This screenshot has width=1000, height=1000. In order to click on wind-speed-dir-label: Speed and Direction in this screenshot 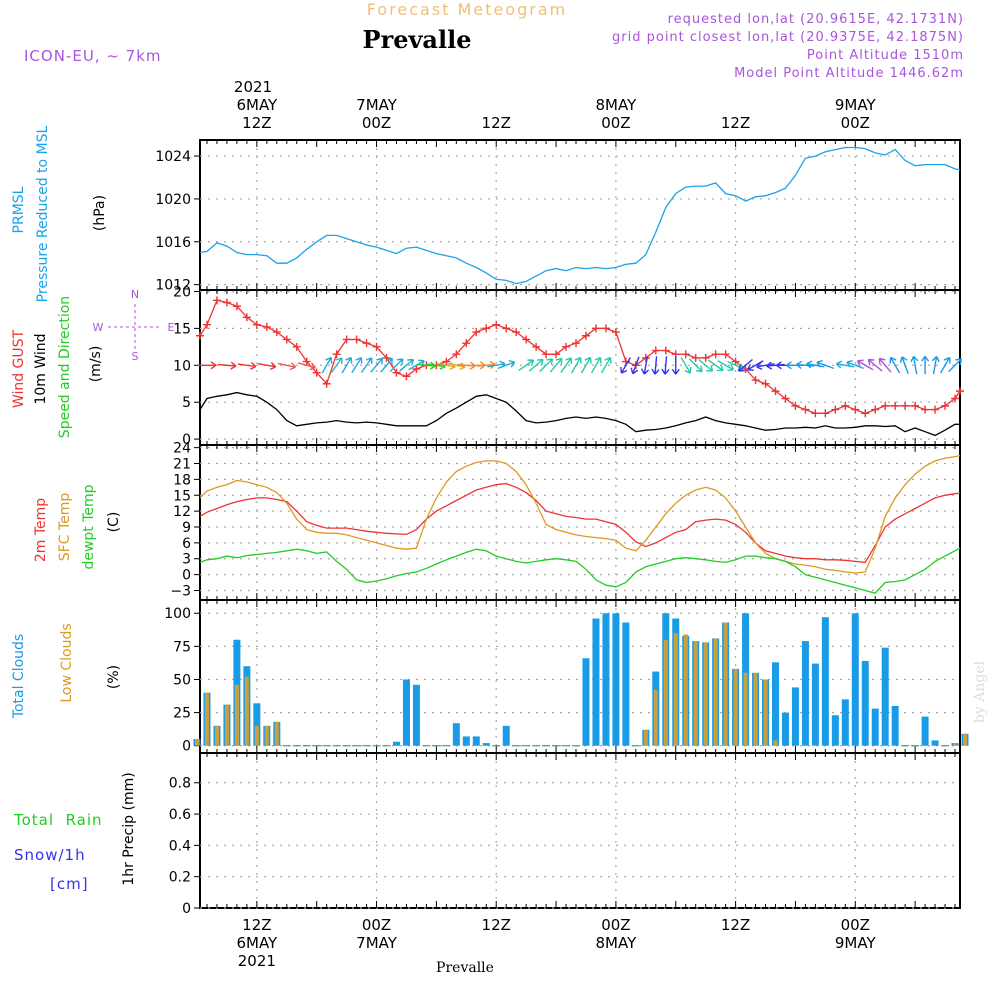, I will do `click(65, 367)`.